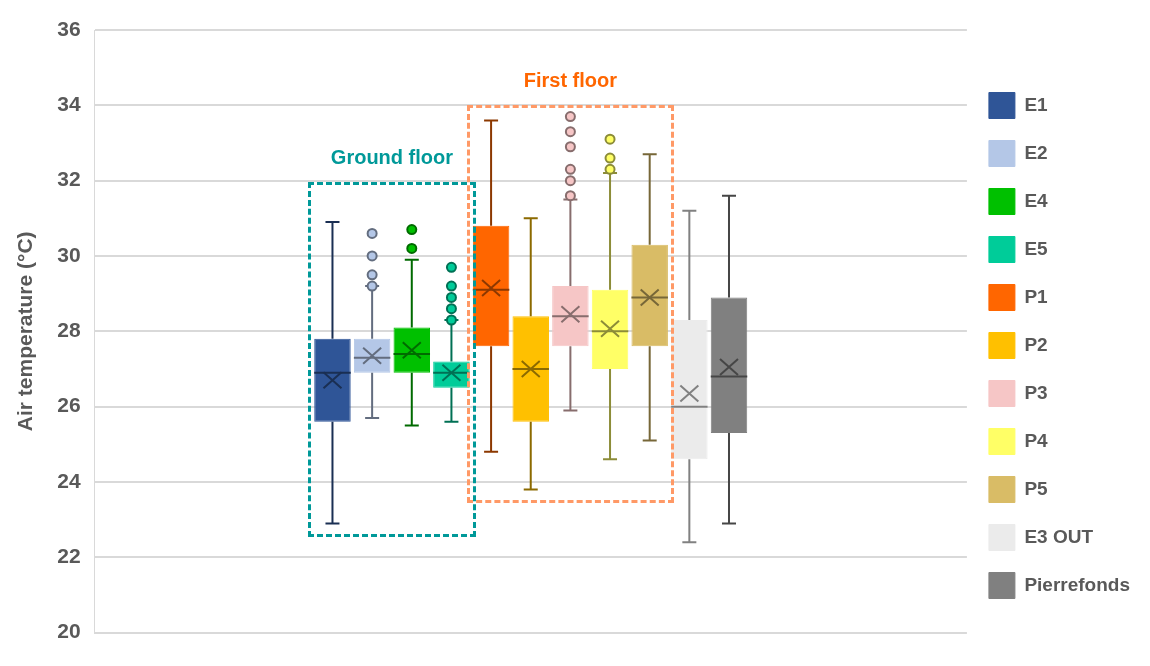 The height and width of the screenshot is (666, 1150). Describe the element at coordinates (69, 330) in the screenshot. I see `y-tick-label: 28` at that location.